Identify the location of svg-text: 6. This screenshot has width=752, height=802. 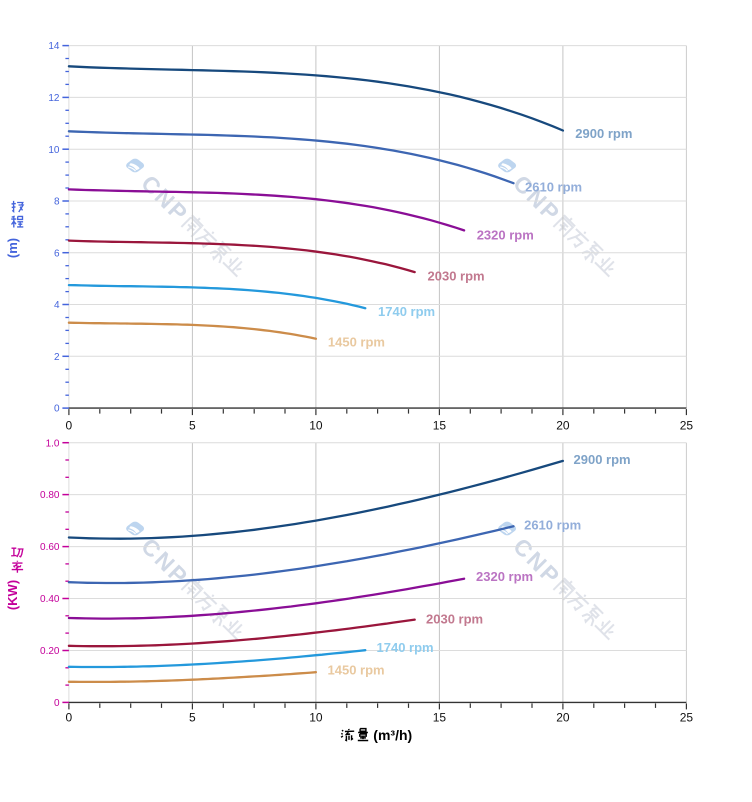
(57, 253).